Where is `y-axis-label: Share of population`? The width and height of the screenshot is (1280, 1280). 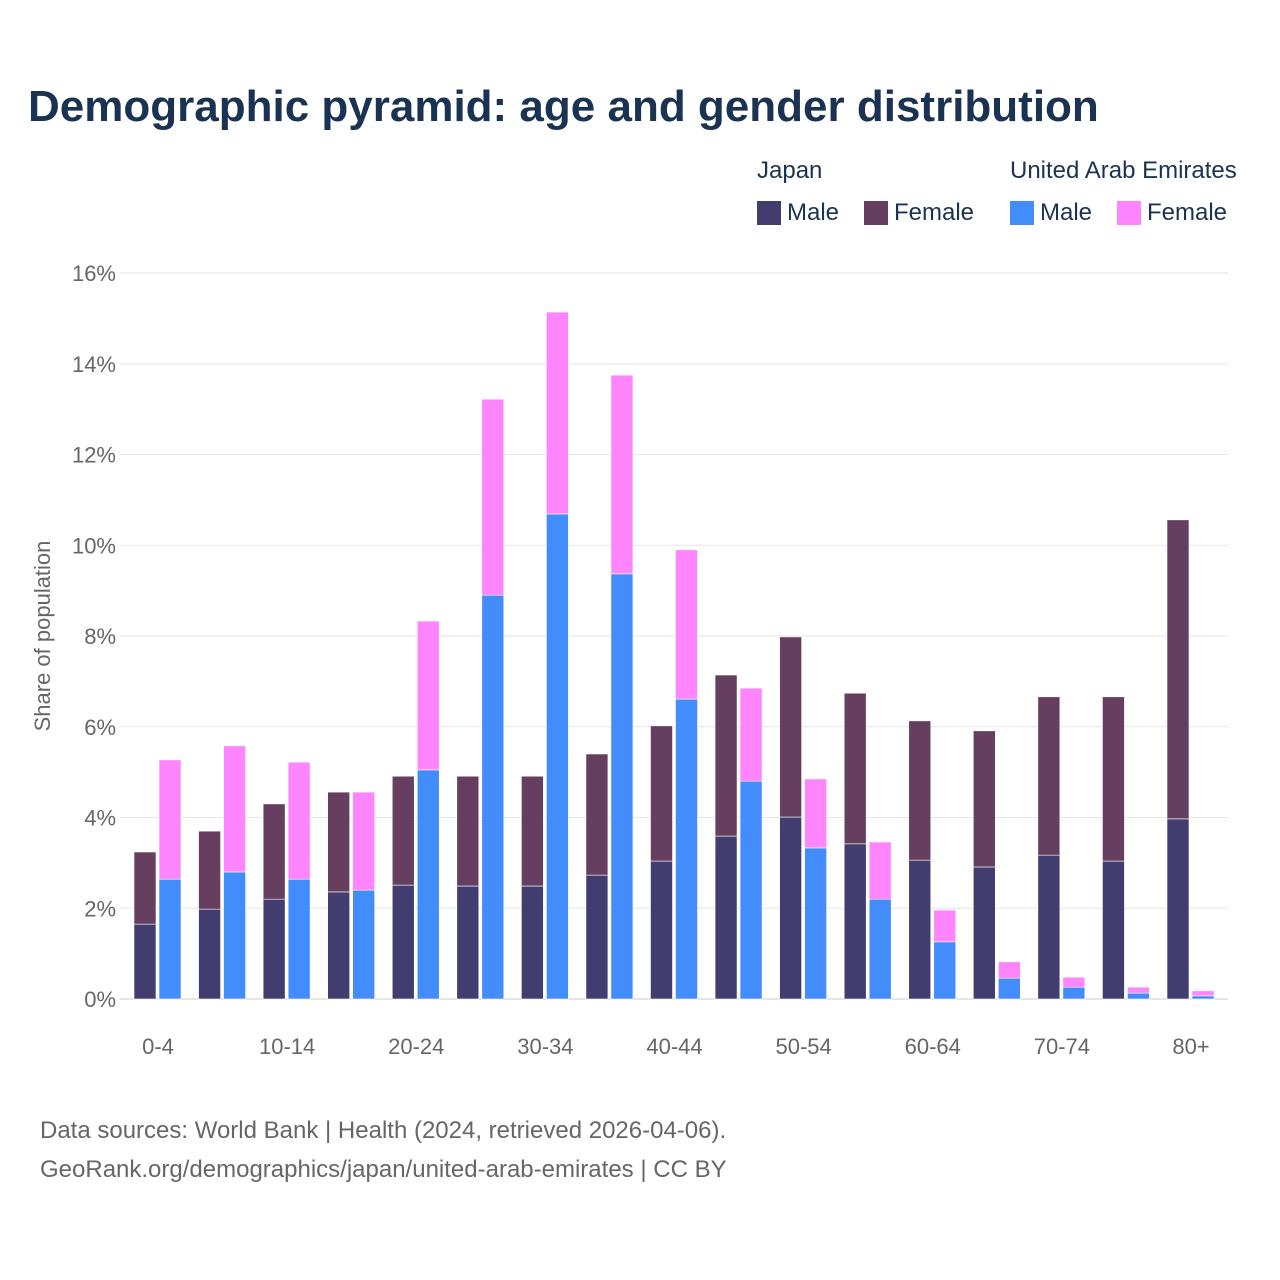 y-axis-label: Share of population is located at coordinates (42, 636).